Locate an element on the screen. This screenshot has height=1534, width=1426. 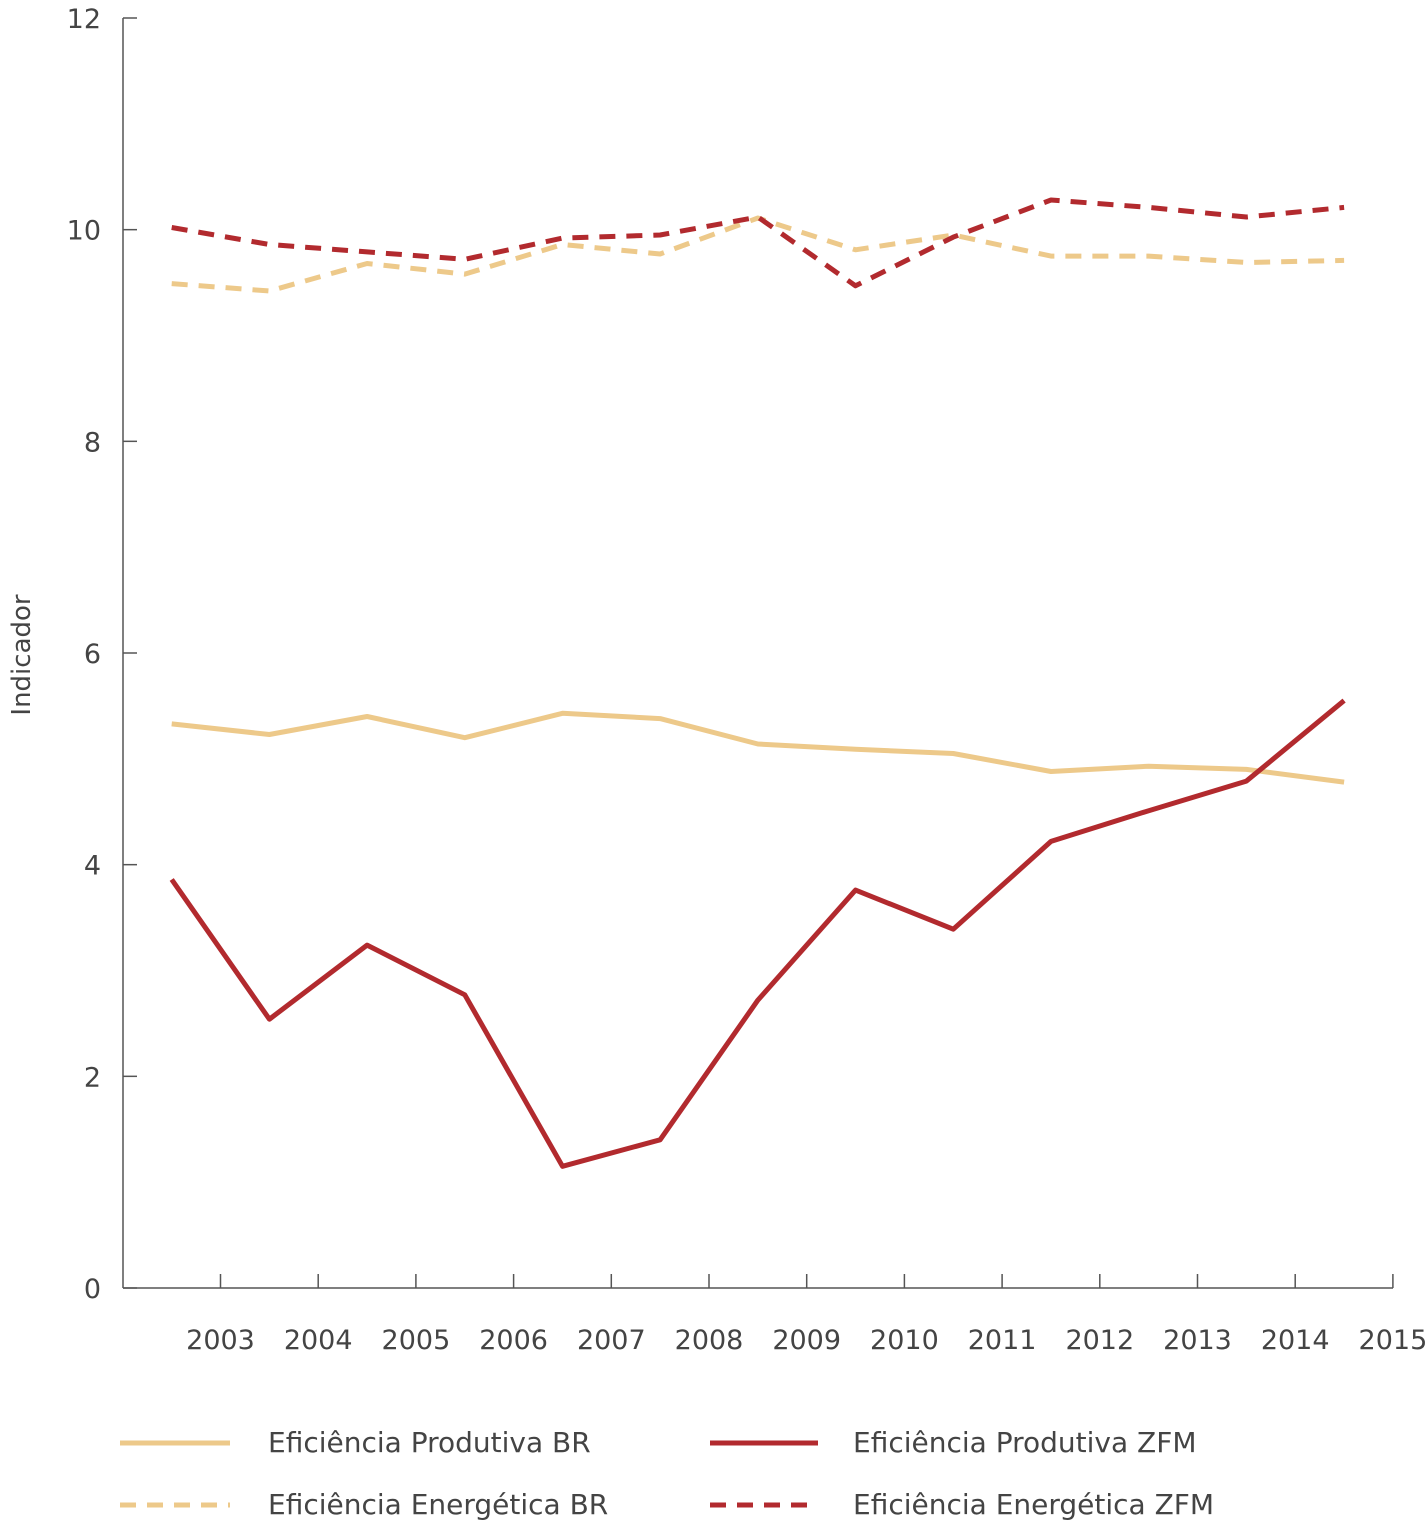
x-tick-label: 2004 is located at coordinates (318, 1340).